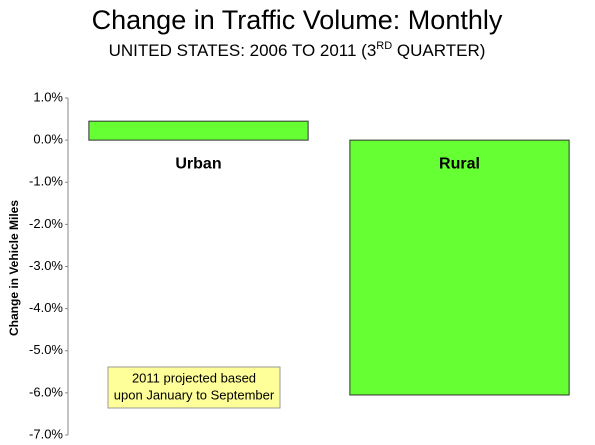 This screenshot has width=595, height=445. I want to click on y-axis-label: Change in Vehicle Miles, so click(14, 268).